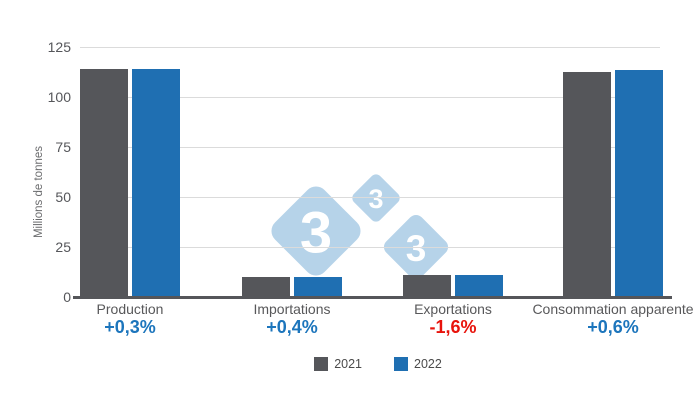 The image size is (700, 400). Describe the element at coordinates (401, 364) in the screenshot. I see `legend-swatch-2022` at that location.